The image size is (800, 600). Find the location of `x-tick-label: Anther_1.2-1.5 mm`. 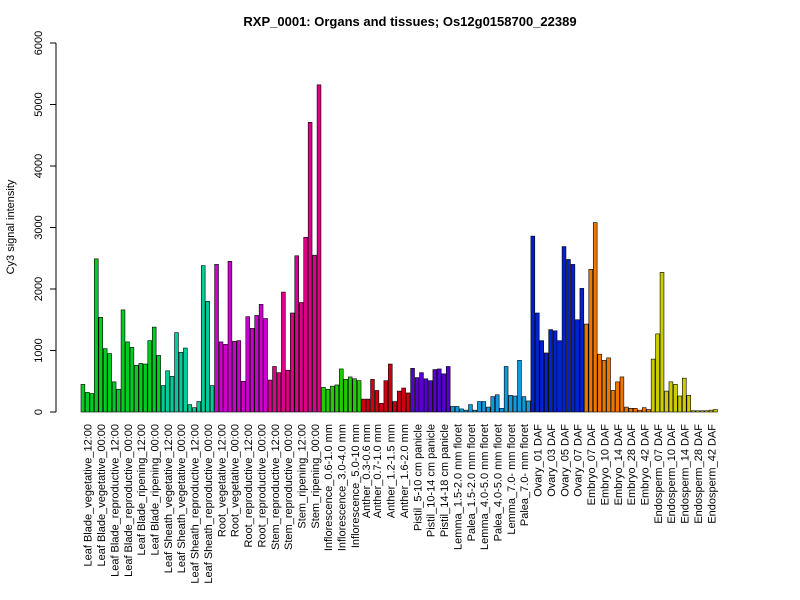

x-tick-label: Anther_1.2-1.5 mm is located at coordinates (392, 471).